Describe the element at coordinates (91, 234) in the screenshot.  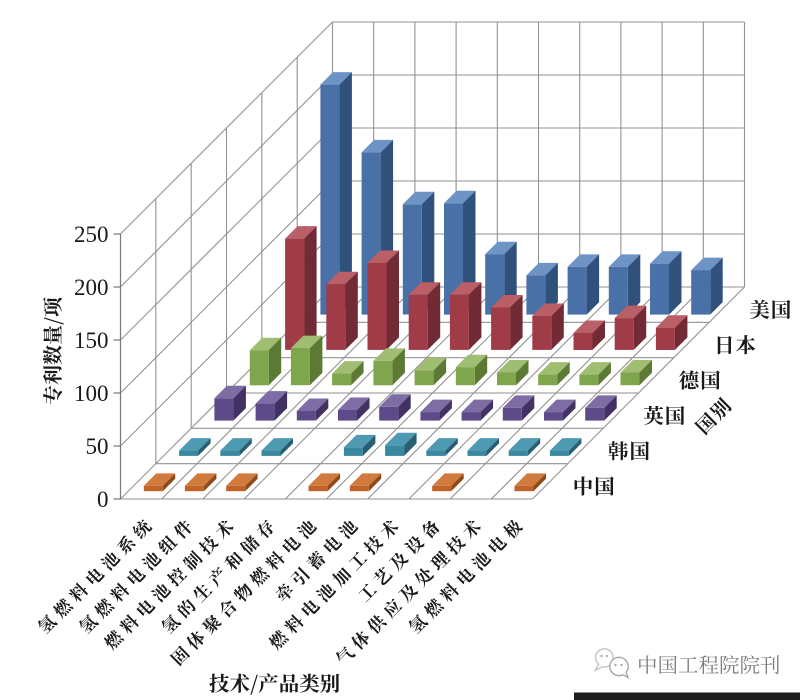
I see `svg-text: 250` at that location.